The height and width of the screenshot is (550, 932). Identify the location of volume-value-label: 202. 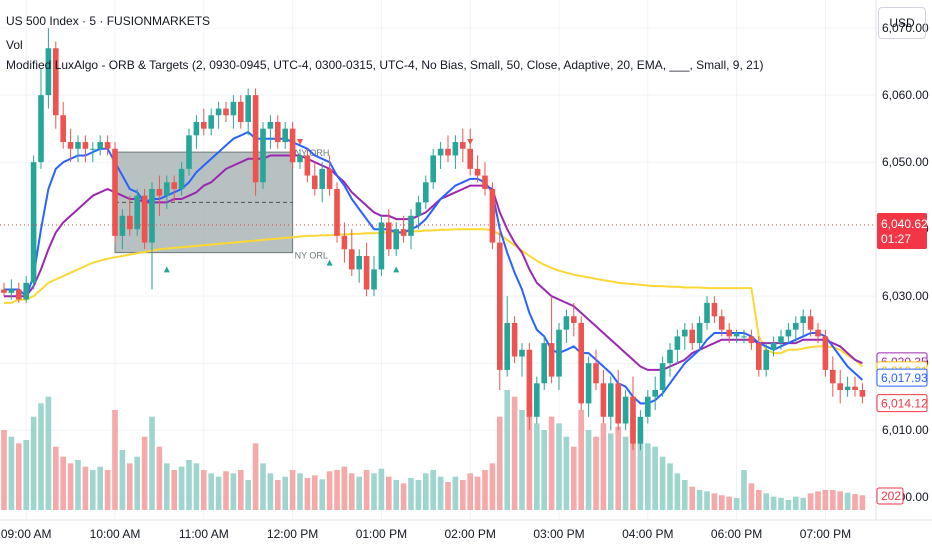
(891, 496).